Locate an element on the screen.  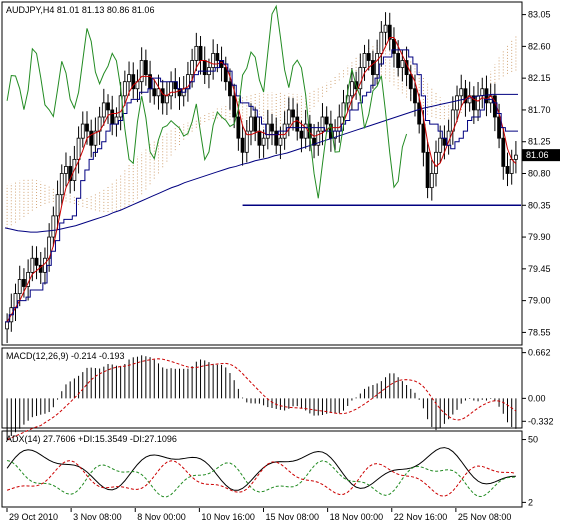
price-tick-label: 79.90 is located at coordinates (539, 237).